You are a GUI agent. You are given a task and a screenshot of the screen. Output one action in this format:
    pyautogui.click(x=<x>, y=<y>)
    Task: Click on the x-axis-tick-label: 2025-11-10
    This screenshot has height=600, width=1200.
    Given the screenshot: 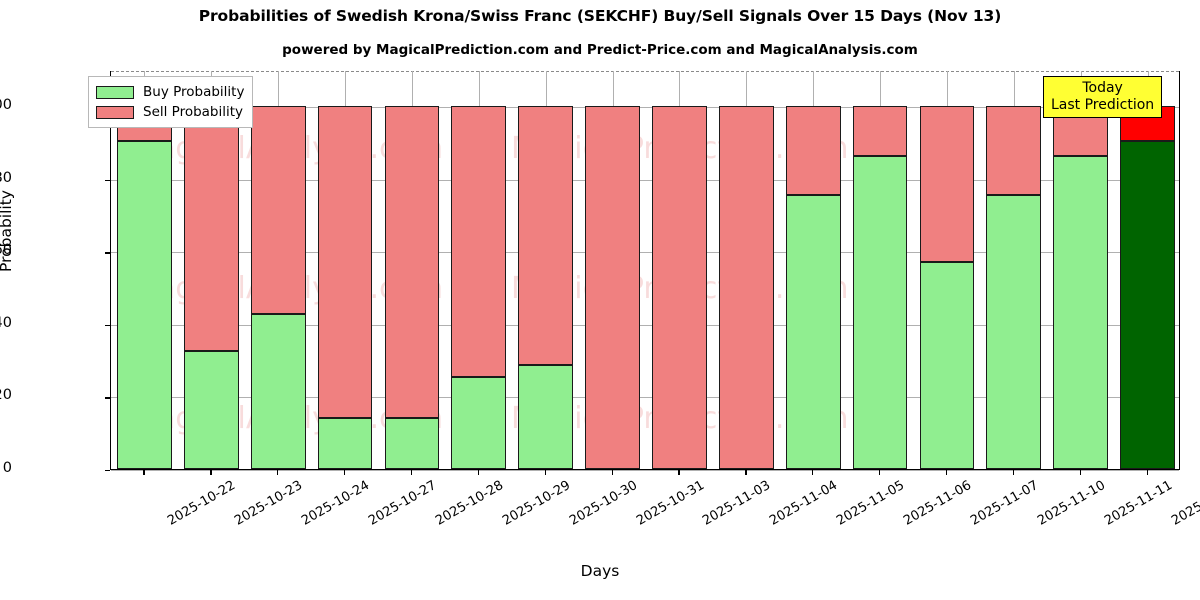 What is the action you would take?
    pyautogui.click(x=1071, y=503)
    